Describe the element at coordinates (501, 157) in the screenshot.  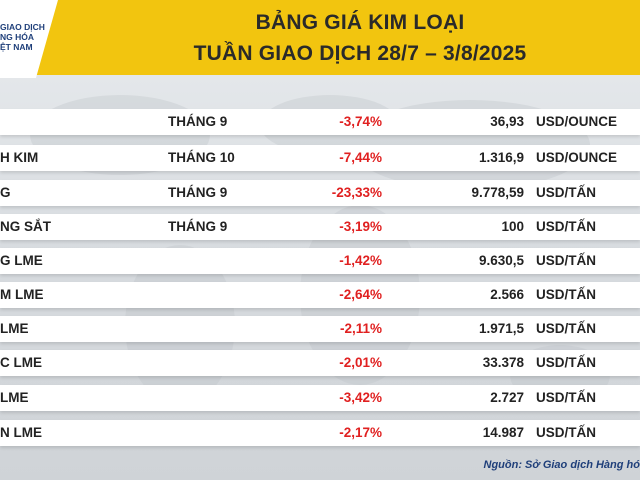
I see `price-cell: 1.316,9` at that location.